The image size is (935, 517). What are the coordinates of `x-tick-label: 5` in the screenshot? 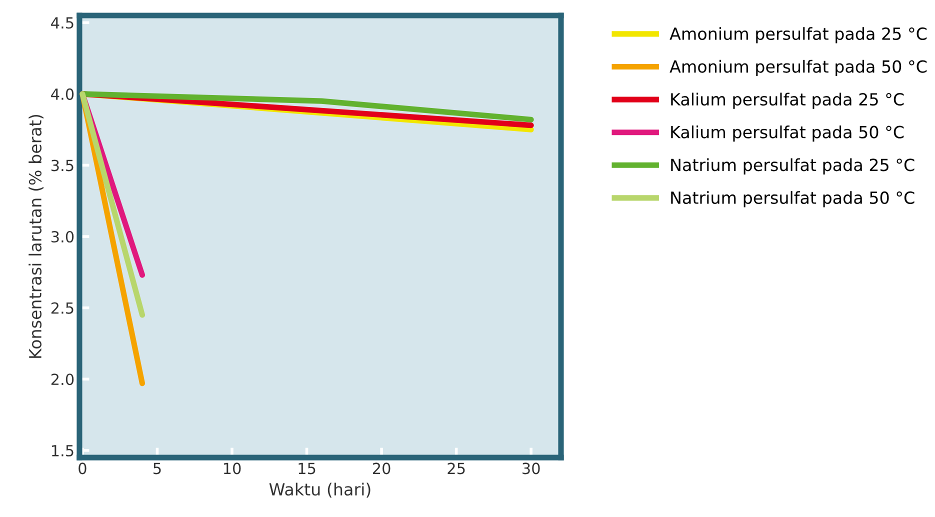 It's located at (157, 468).